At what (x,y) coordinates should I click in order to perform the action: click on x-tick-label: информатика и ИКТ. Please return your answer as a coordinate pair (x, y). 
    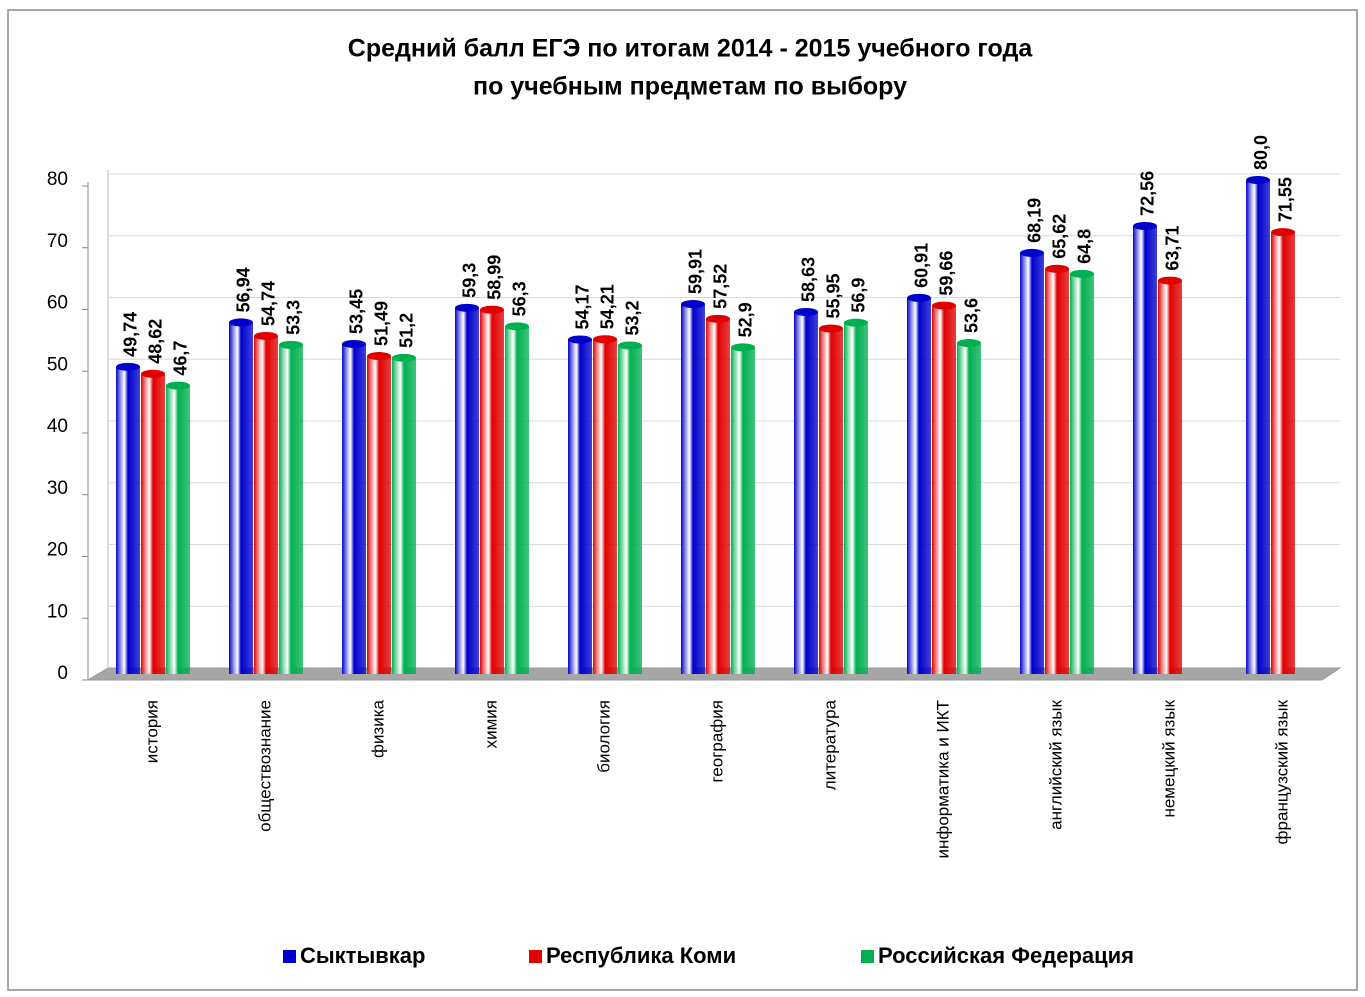
    Looking at the image, I should click on (942, 779).